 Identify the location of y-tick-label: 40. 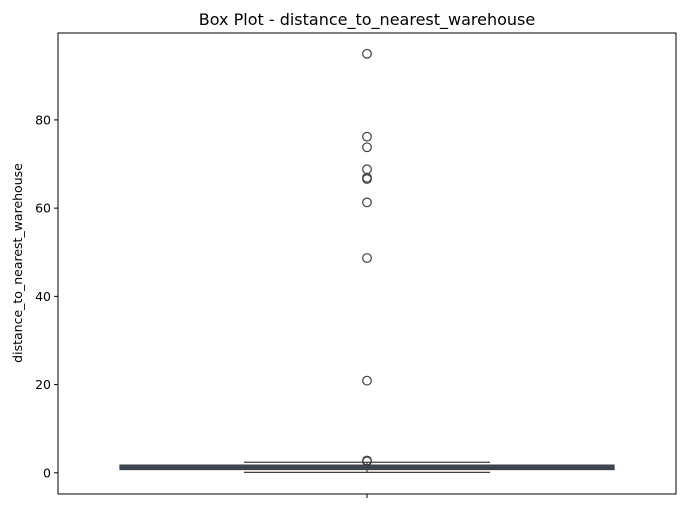
(43, 296).